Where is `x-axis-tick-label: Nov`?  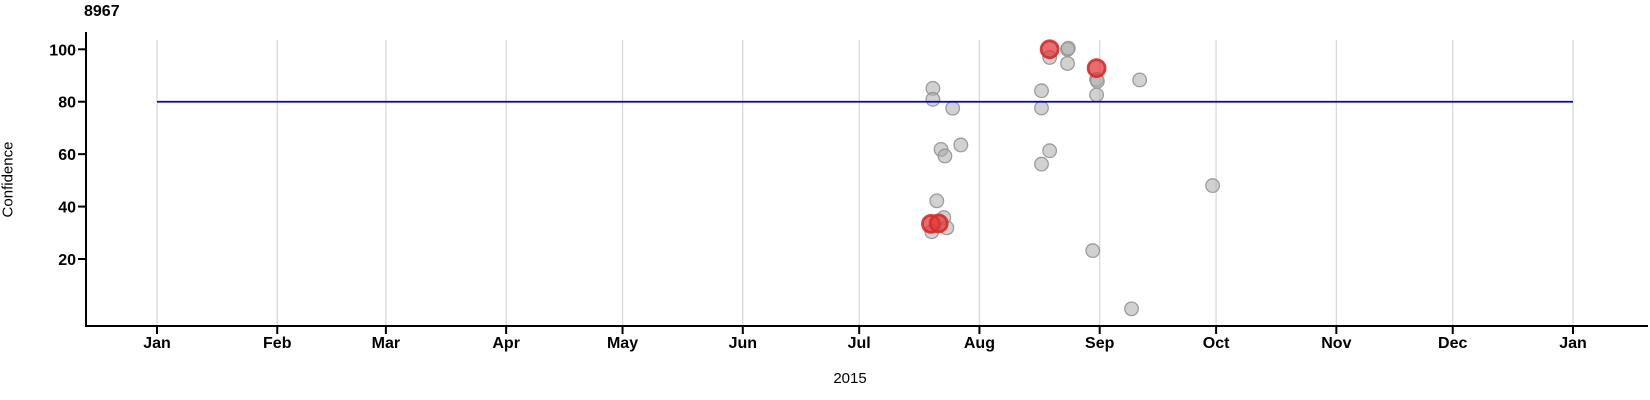 x-axis-tick-label: Nov is located at coordinates (1336, 343).